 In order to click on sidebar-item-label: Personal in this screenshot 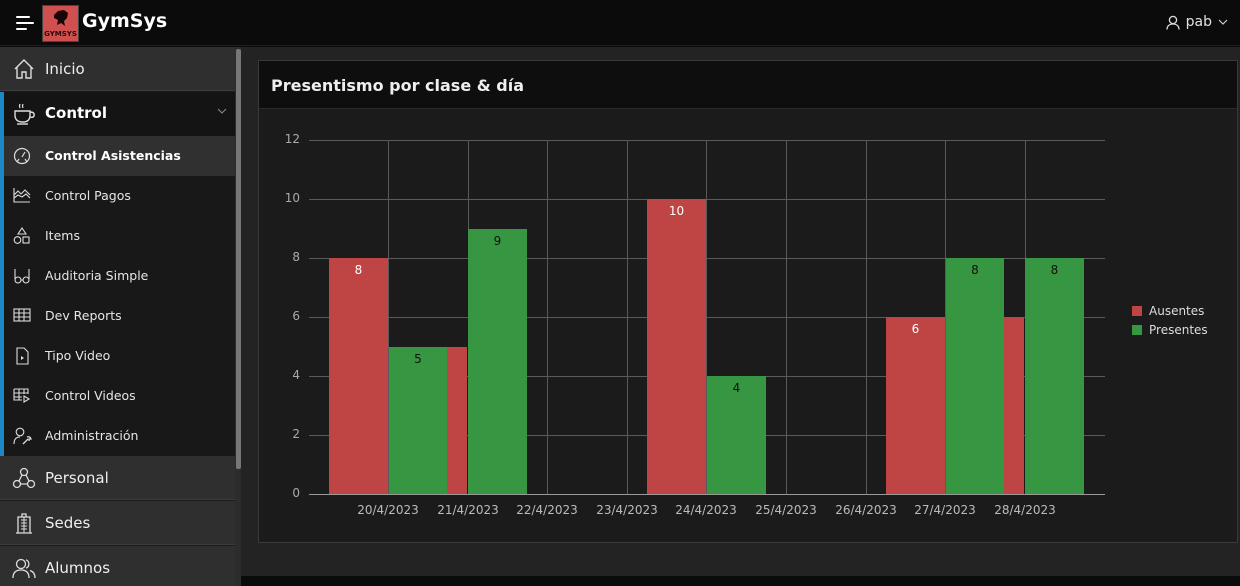, I will do `click(77, 477)`.